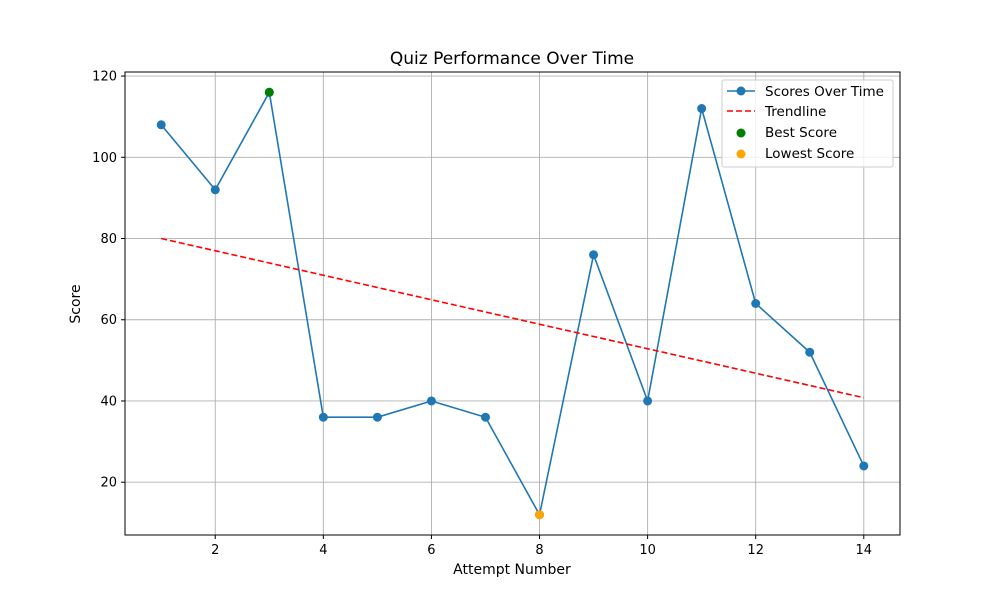 The width and height of the screenshot is (1000, 600). Describe the element at coordinates (269, 92) in the screenshot. I see `best-score-point` at that location.